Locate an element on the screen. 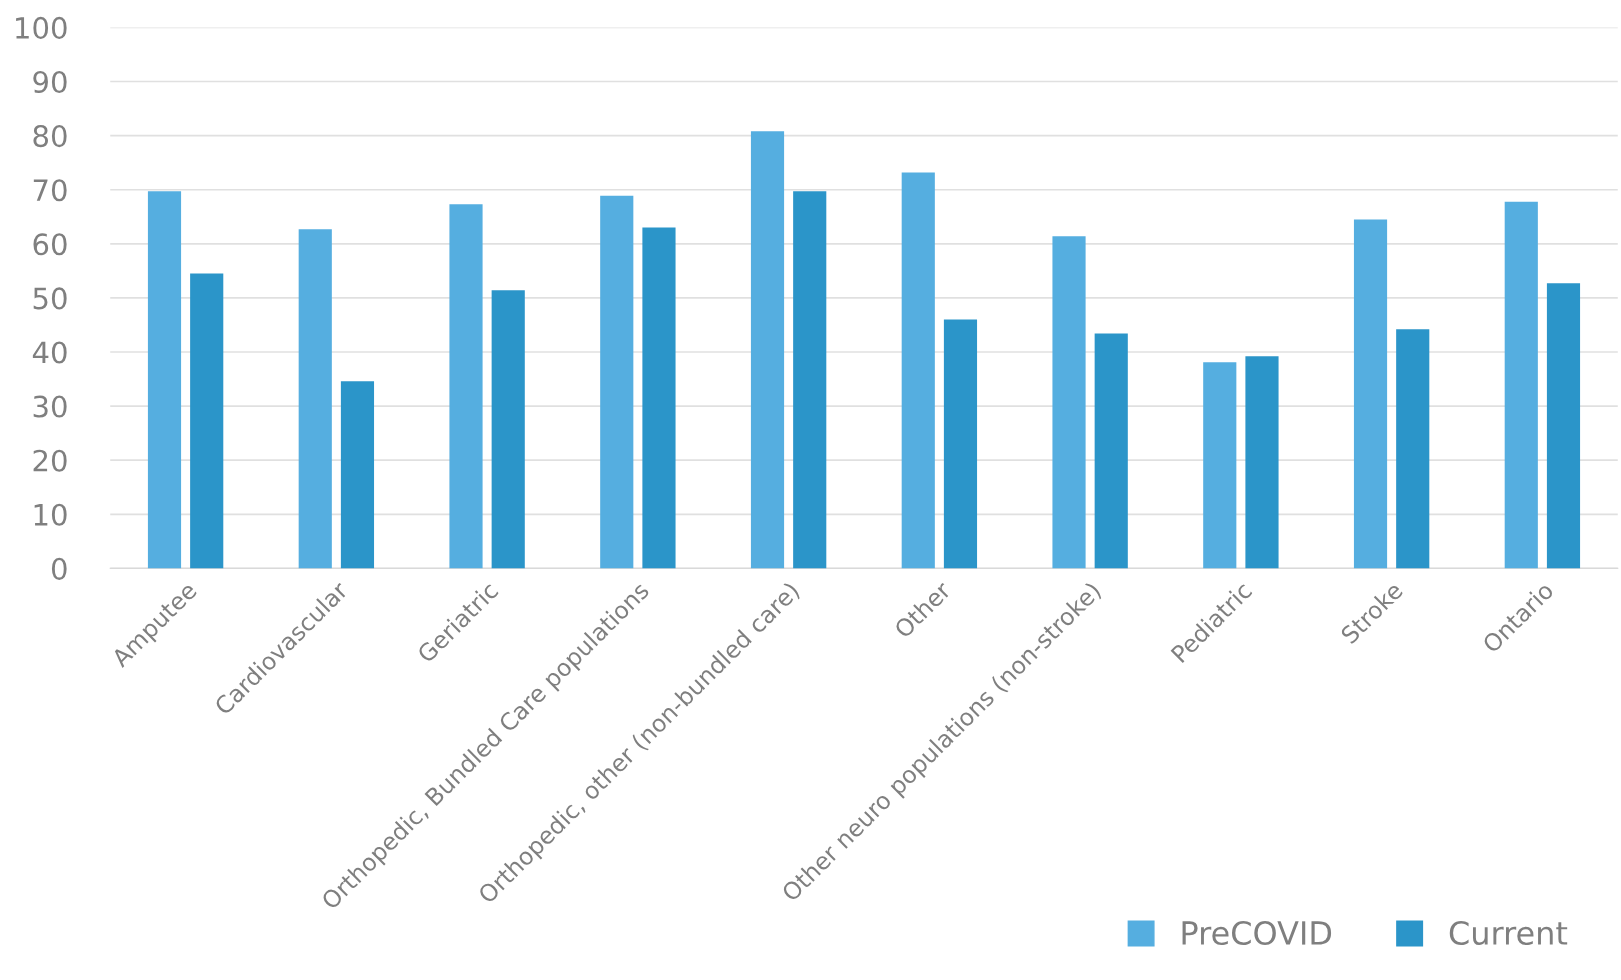 The image size is (1621, 980). y-tick-label: 80 is located at coordinates (50, 136).